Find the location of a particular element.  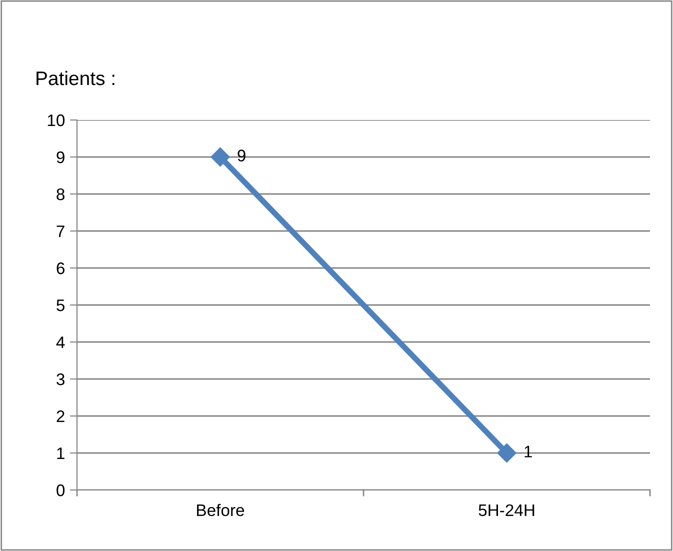

y-tick-label: 7 is located at coordinates (60, 232).